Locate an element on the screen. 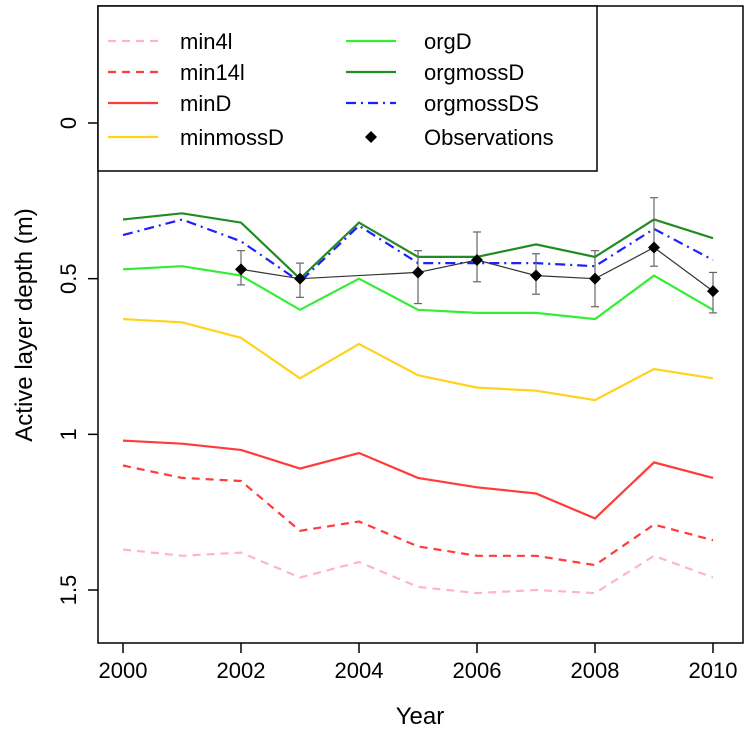  x-tick-label: 2004 is located at coordinates (359, 670).